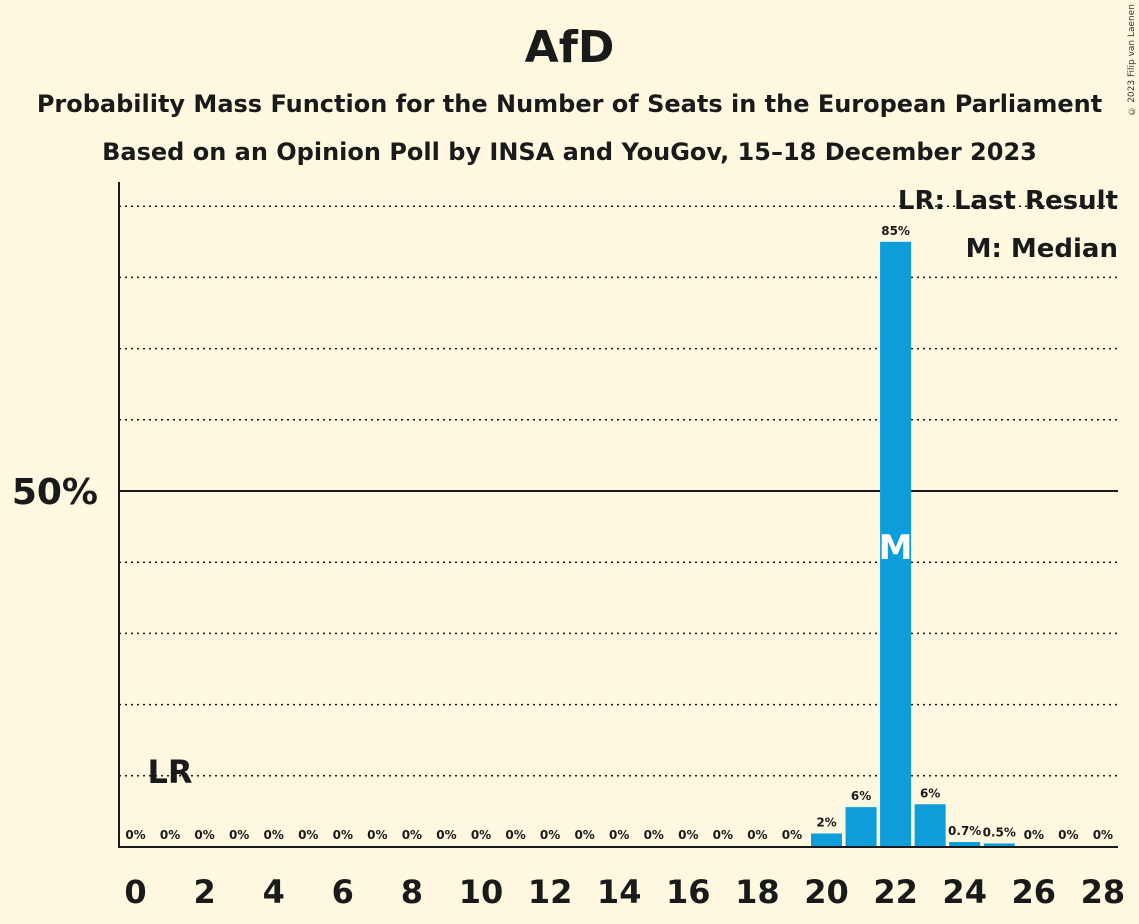  Describe the element at coordinates (135, 892) in the screenshot. I see `x-tick-label-0: 0` at that location.